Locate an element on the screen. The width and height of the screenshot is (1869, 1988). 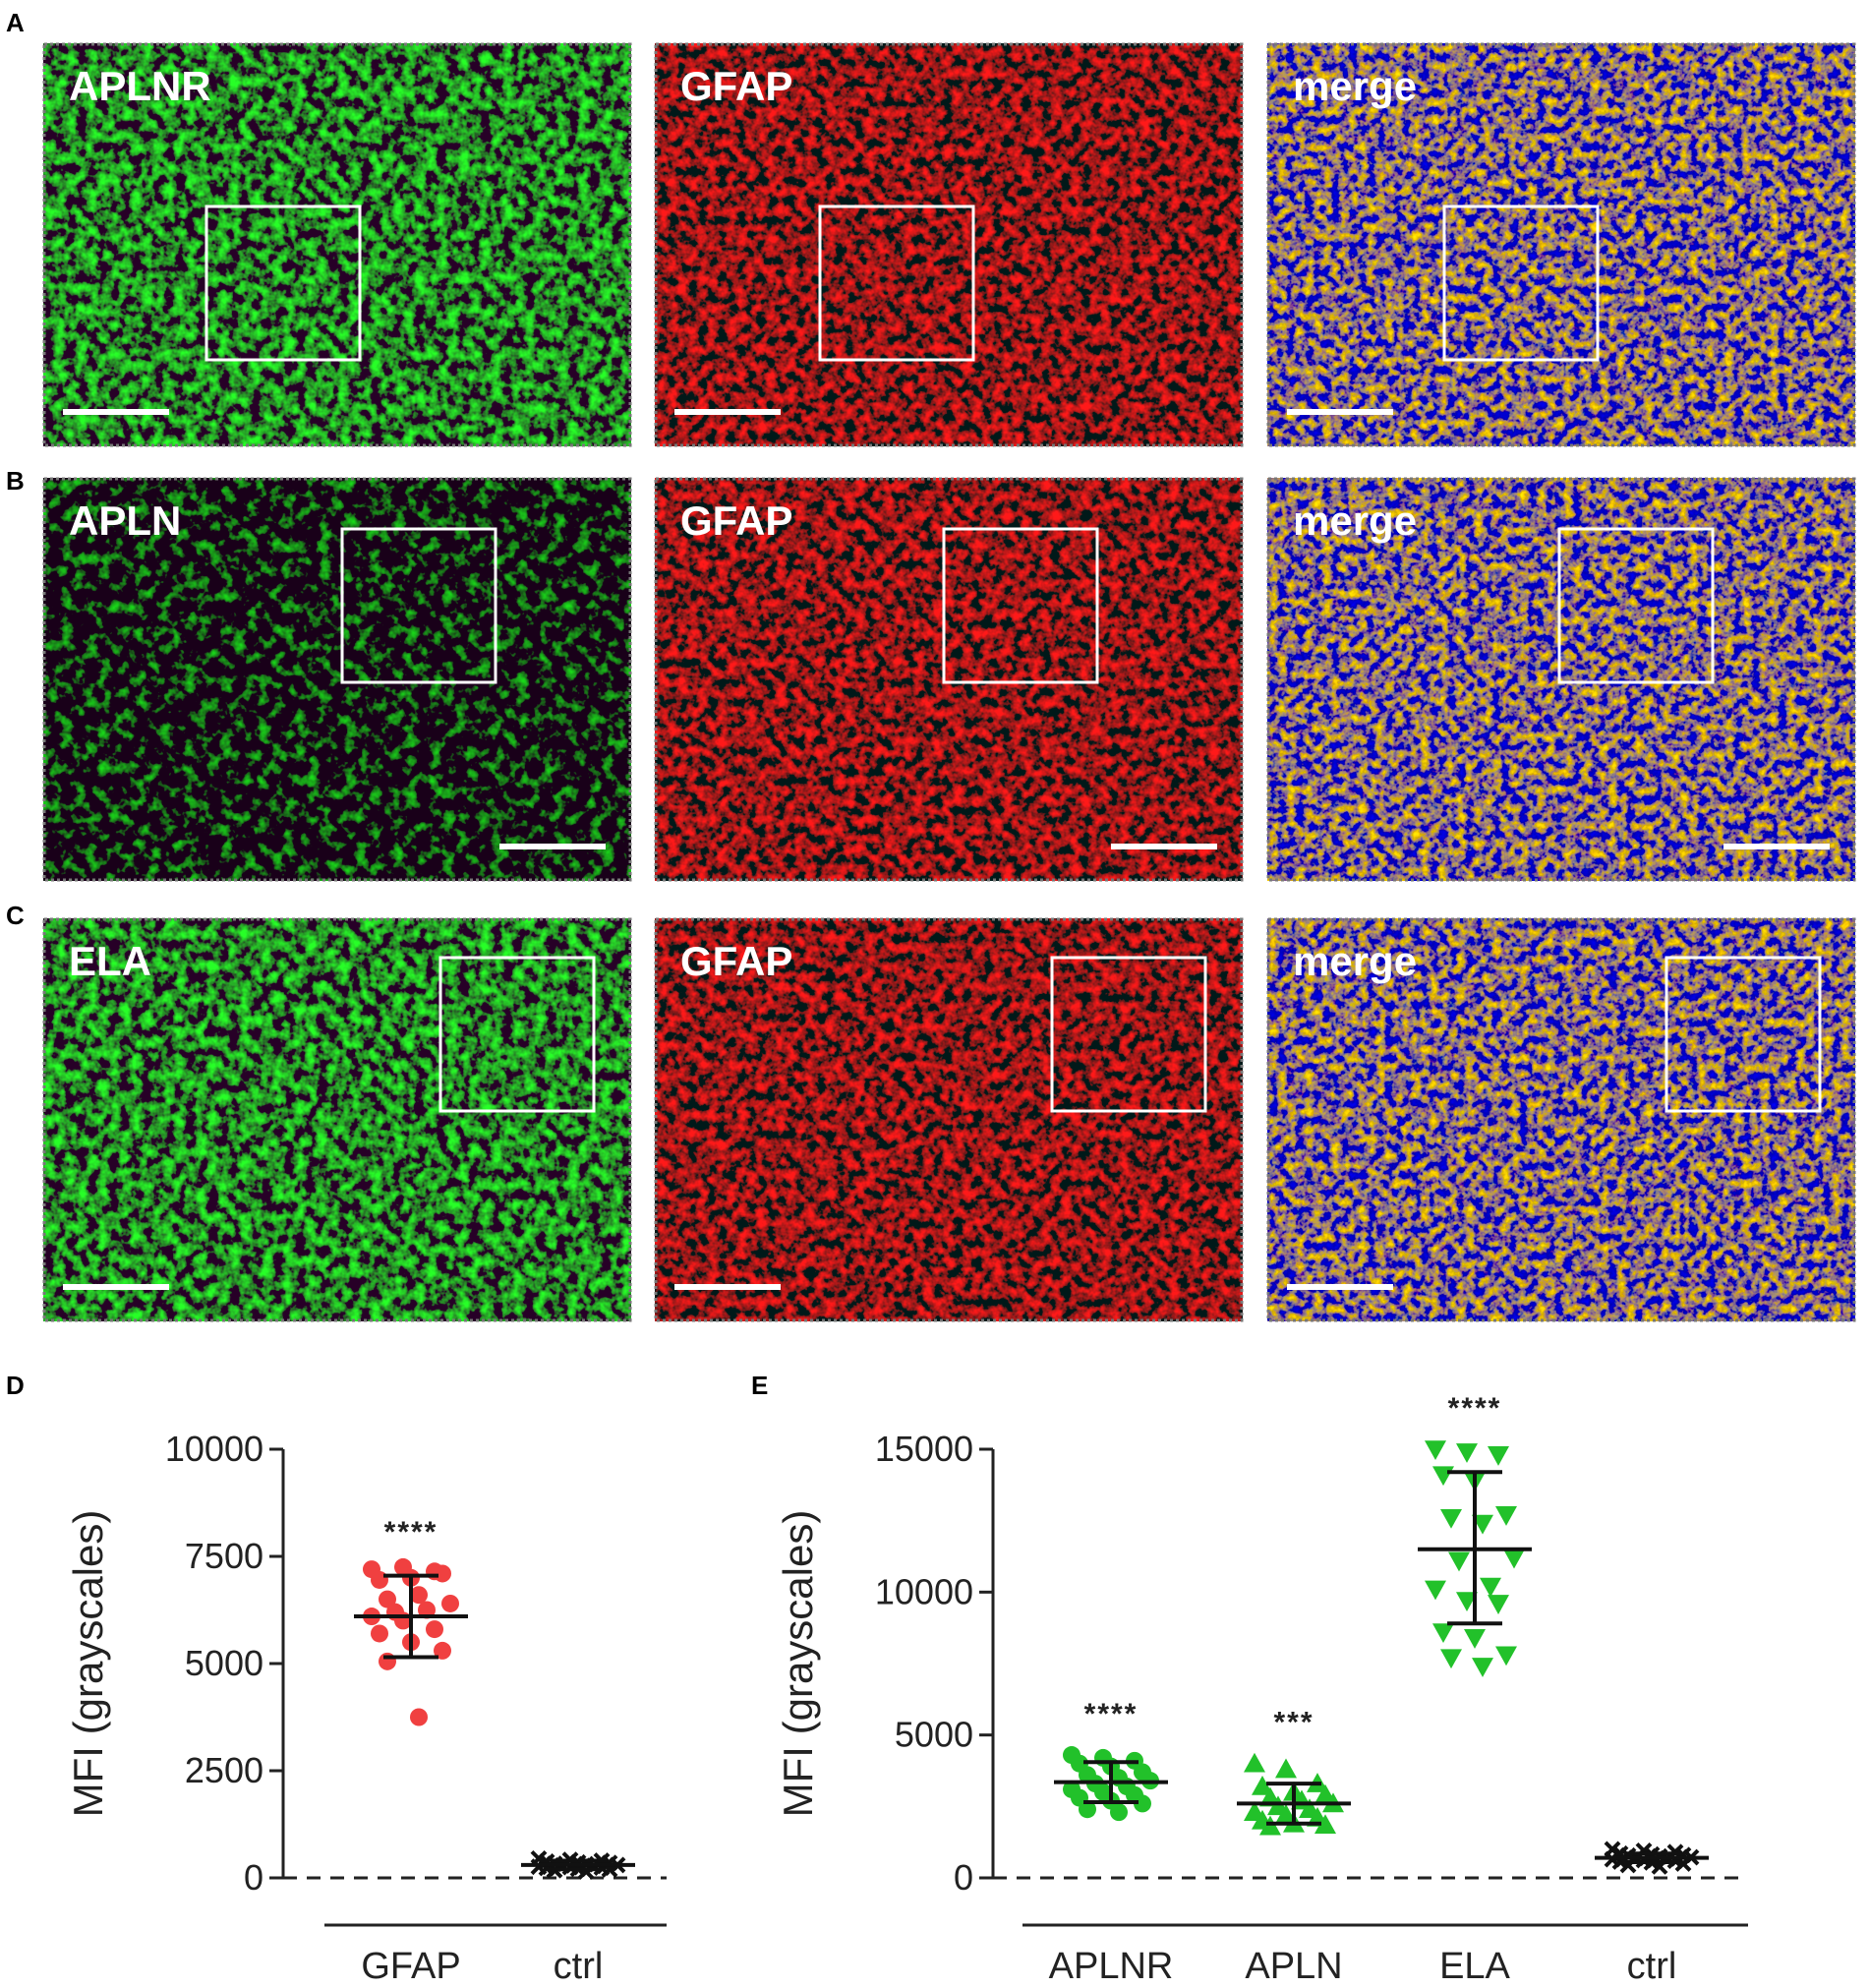
micrograph-c-ela: ELA is located at coordinates (337, 1119).